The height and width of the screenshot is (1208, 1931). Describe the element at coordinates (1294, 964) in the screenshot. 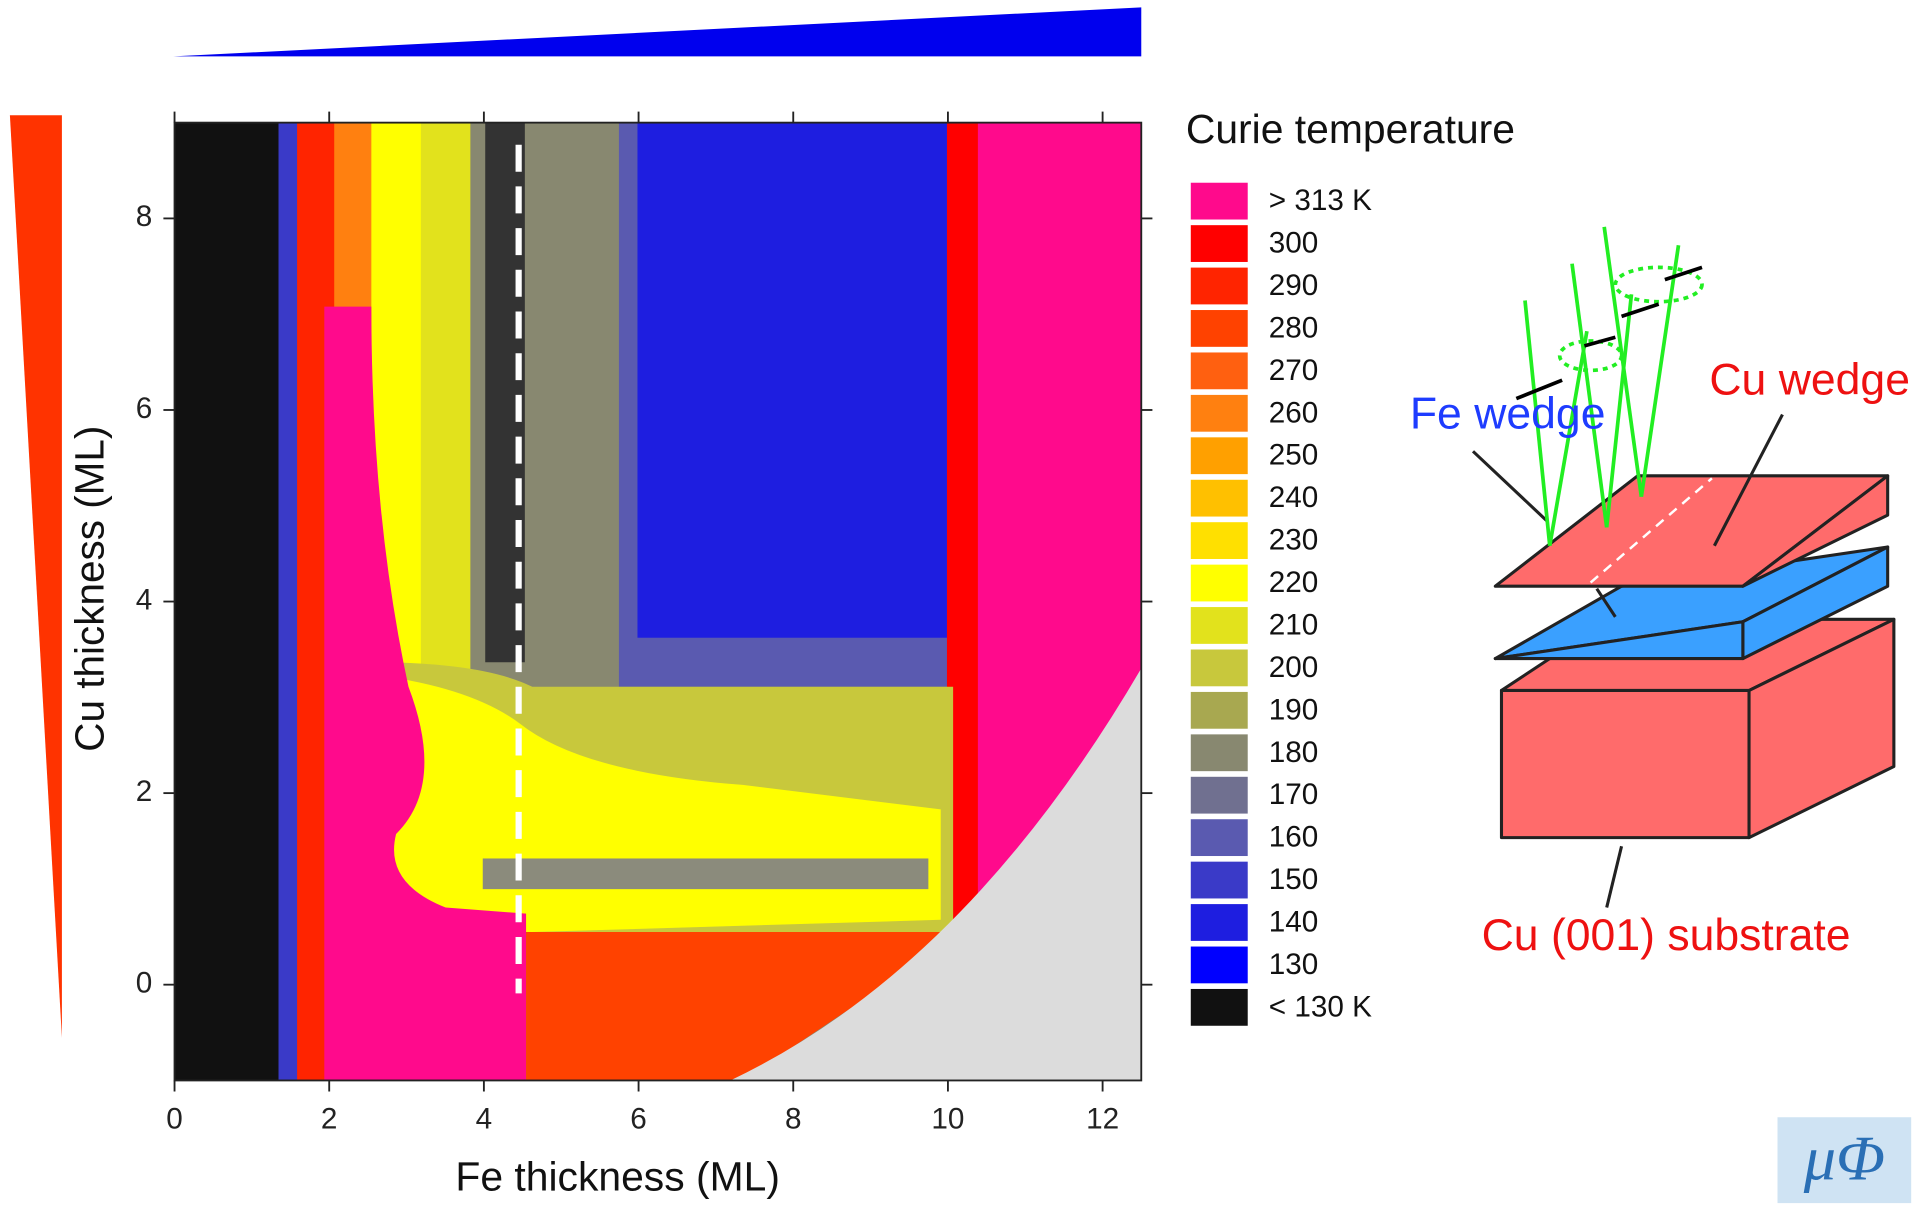

I see `colorbar-label: 130` at that location.